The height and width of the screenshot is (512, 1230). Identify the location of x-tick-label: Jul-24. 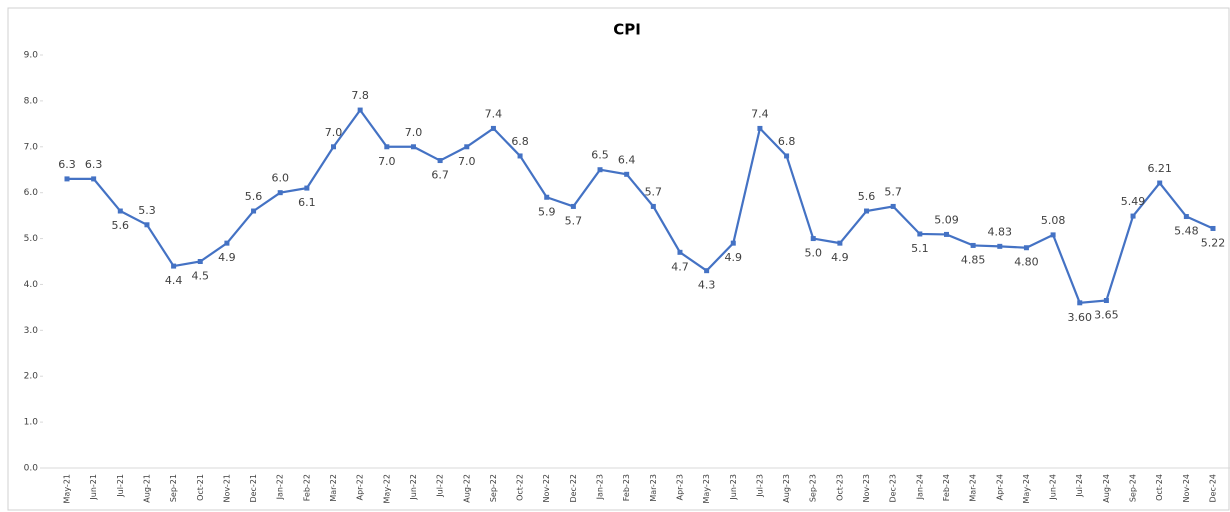
(1079, 486).